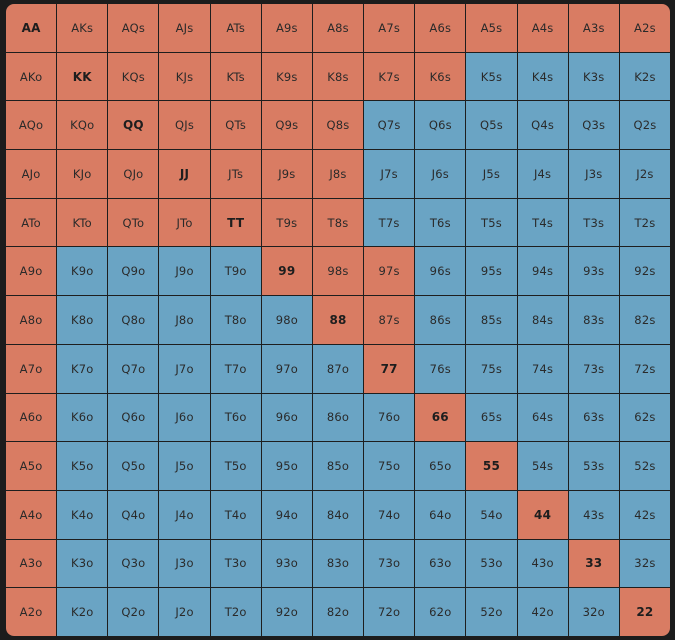 Image resolution: width=675 pixels, height=640 pixels. Describe the element at coordinates (593, 222) in the screenshot. I see `hand-cell-t3s: T3s` at that location.